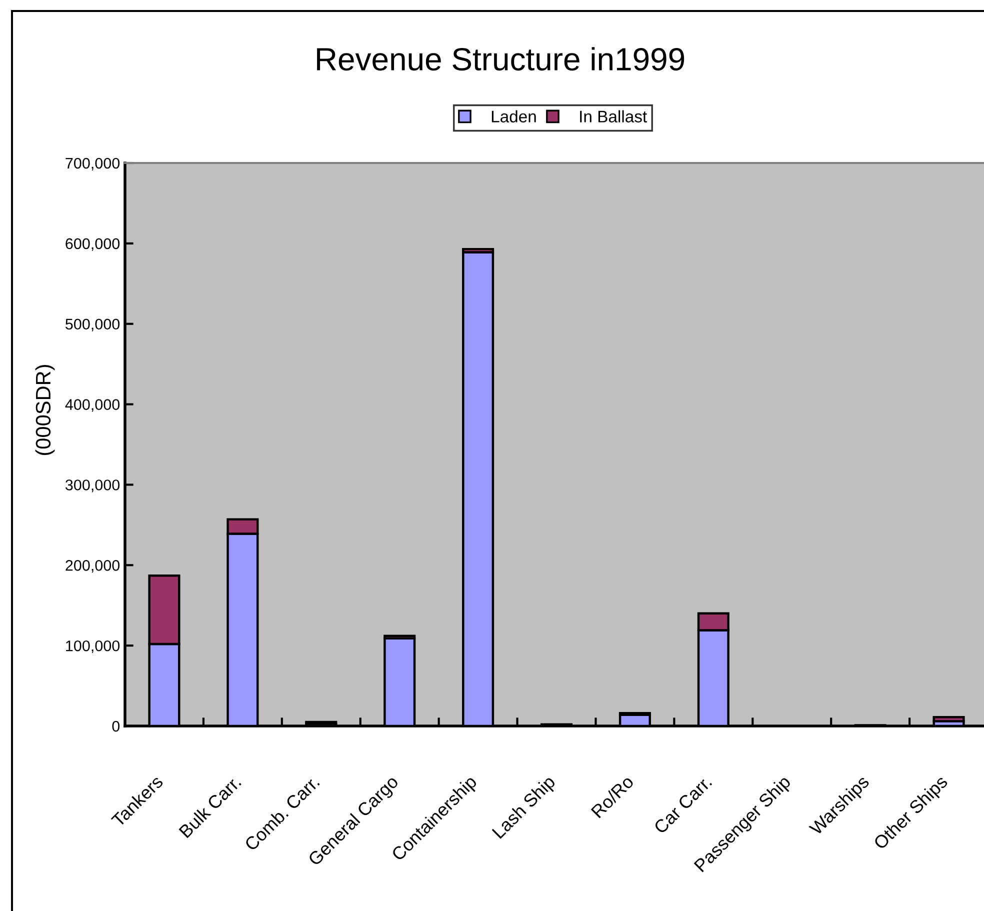 The width and height of the screenshot is (984, 911). What do you see at coordinates (92, 405) in the screenshot?
I see `y-tick-label: 400,000` at bounding box center [92, 405].